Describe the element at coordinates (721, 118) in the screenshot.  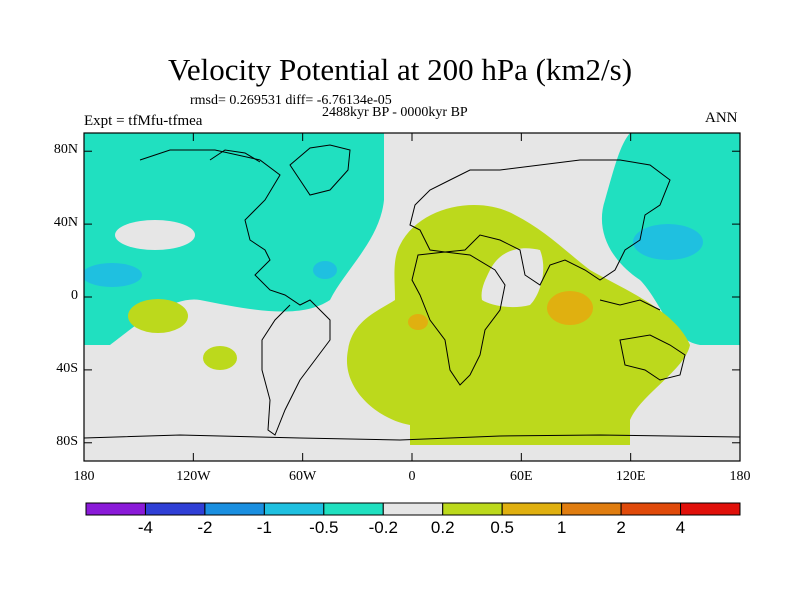
I see `season-label: ANN` at that location.